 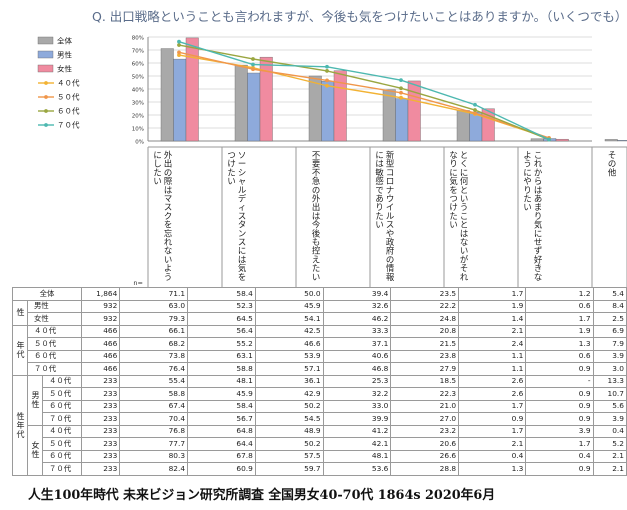 What do you see at coordinates (62, 406) in the screenshot?
I see `row-label: ６０代` at bounding box center [62, 406].